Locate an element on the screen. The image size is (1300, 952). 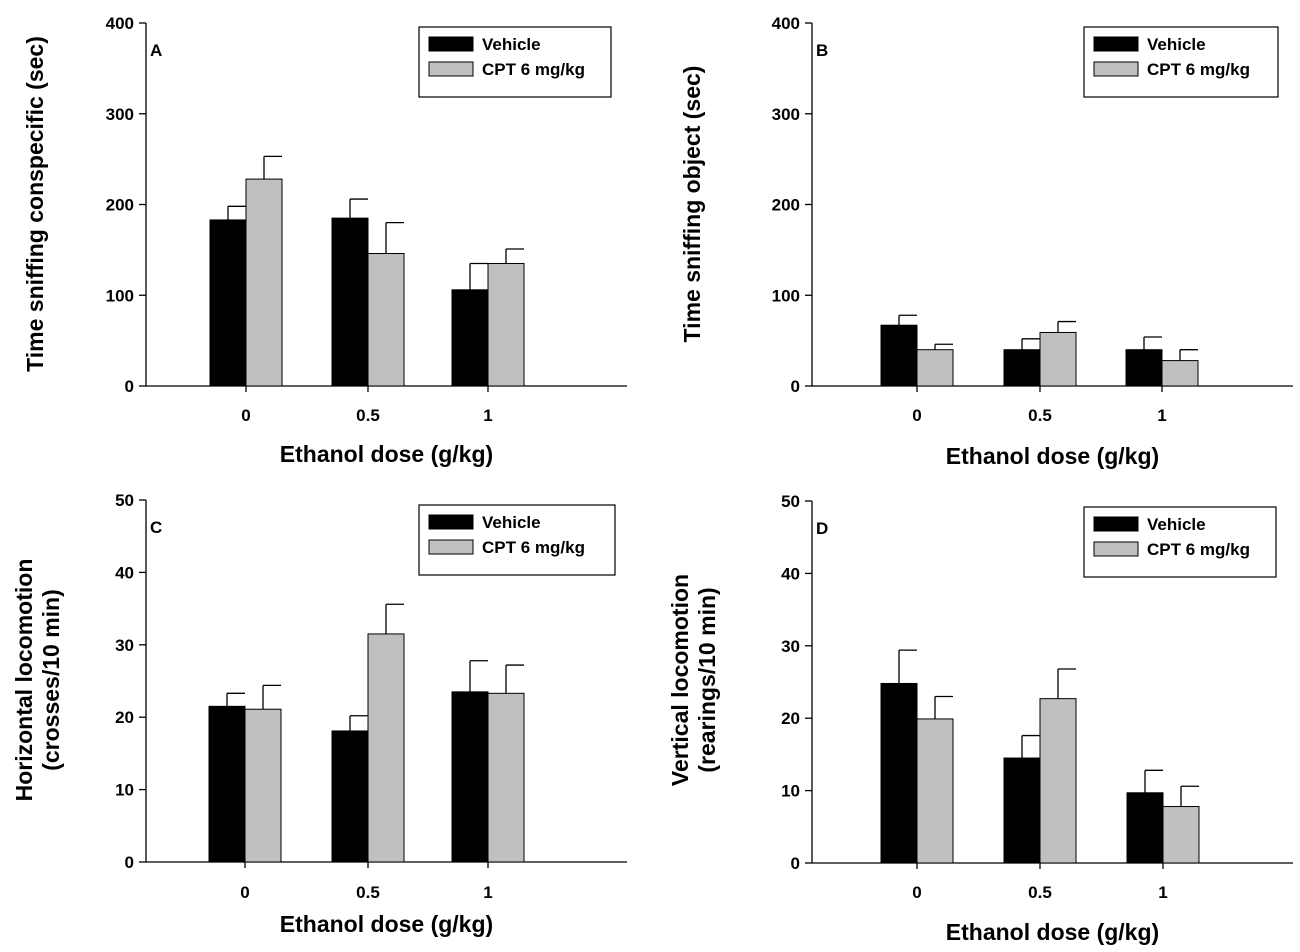
y-axis-title-line: Time sniffing conspecific (sec) is located at coordinates (35, 204).